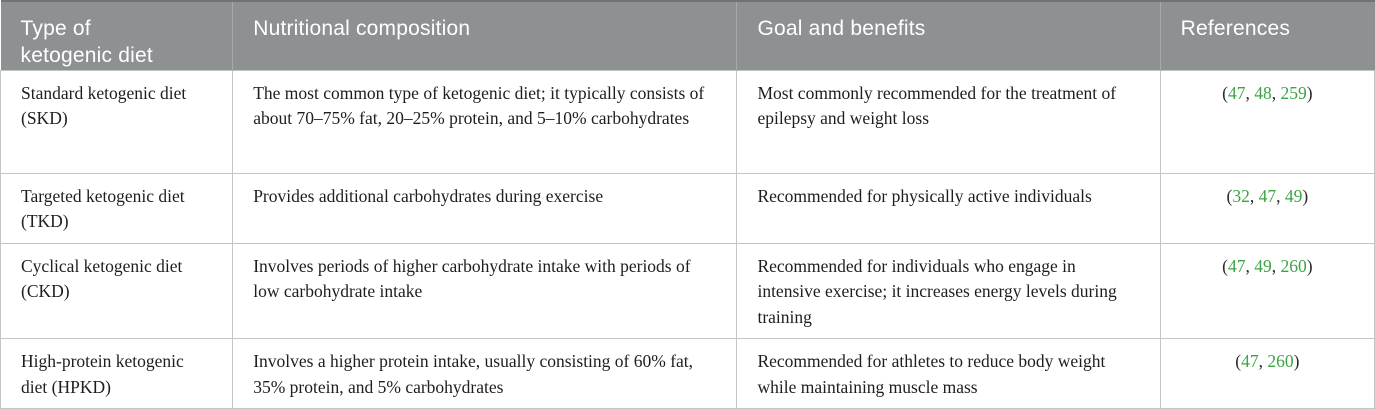  What do you see at coordinates (102, 278) in the screenshot?
I see `cell-diet-type-text: Cyclical ketogenic diet (CKD)` at bounding box center [102, 278].